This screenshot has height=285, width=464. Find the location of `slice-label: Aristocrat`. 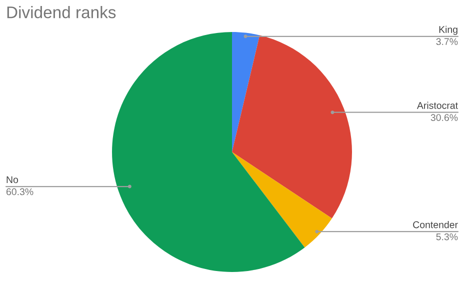

slice-label: Aristocrat is located at coordinates (437, 105).